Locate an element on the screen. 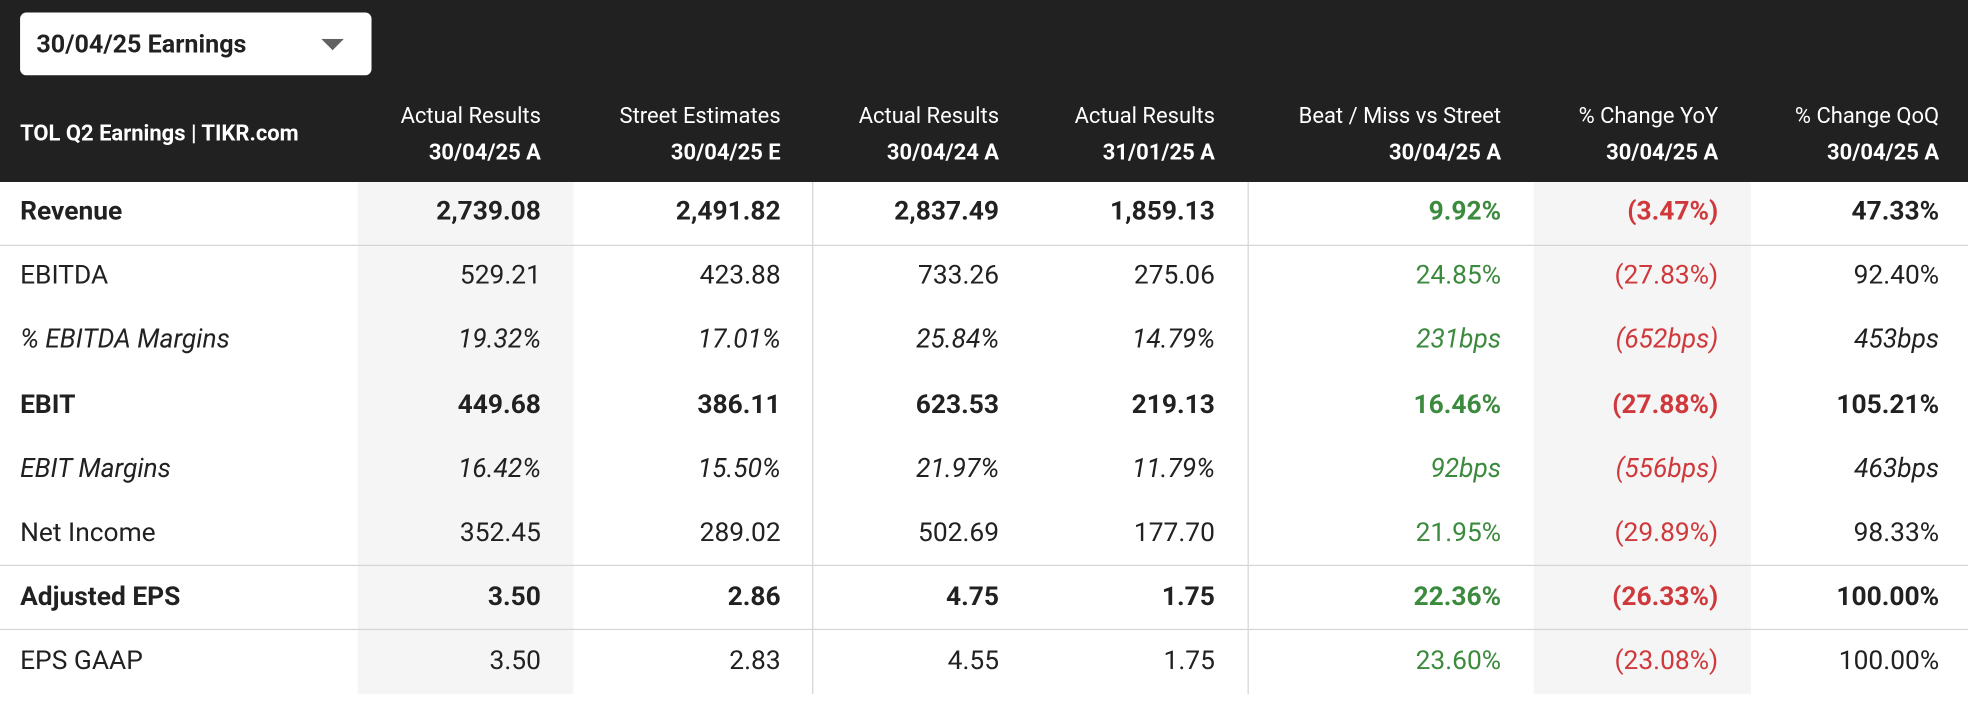 The image size is (1968, 707). cell-value: 449.68 is located at coordinates (499, 404).